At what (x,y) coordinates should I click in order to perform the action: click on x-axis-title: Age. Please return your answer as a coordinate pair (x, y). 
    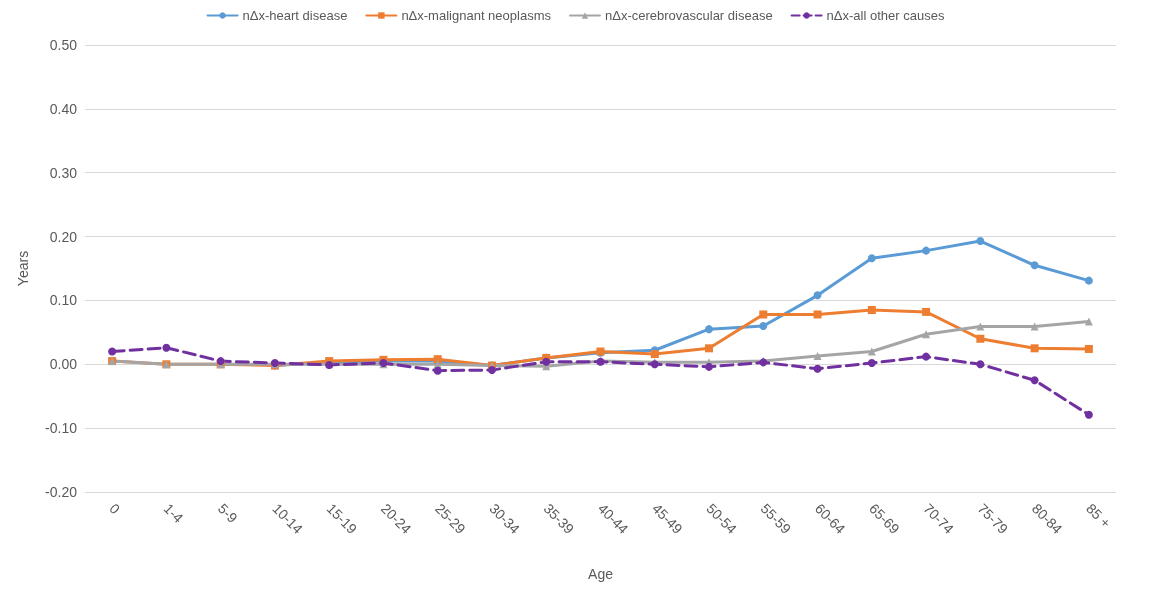
    Looking at the image, I should click on (601, 574).